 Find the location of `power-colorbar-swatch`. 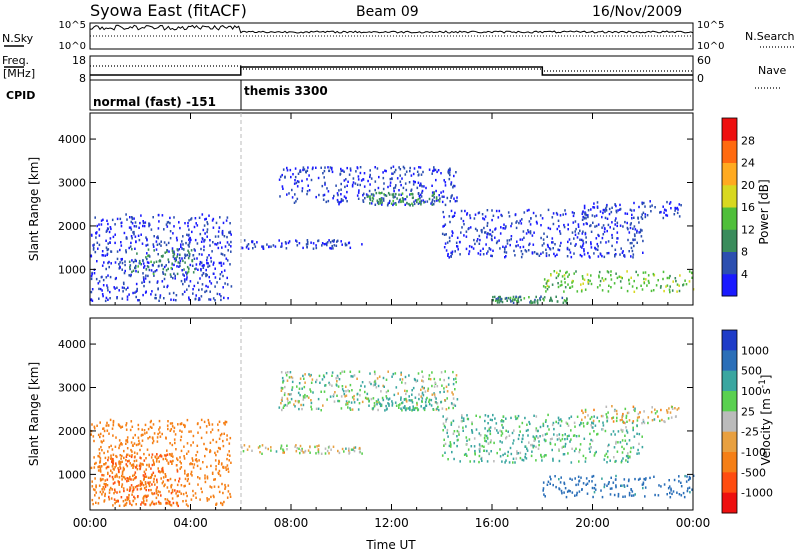

power-colorbar-swatch is located at coordinates (729, 218).